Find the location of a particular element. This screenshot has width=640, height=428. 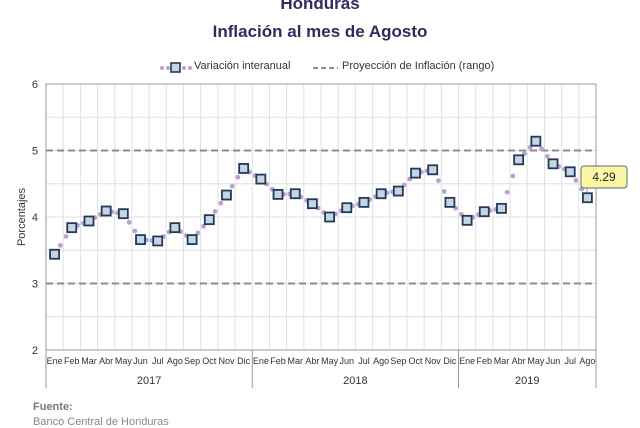

year-label: 2017 is located at coordinates (149, 381).